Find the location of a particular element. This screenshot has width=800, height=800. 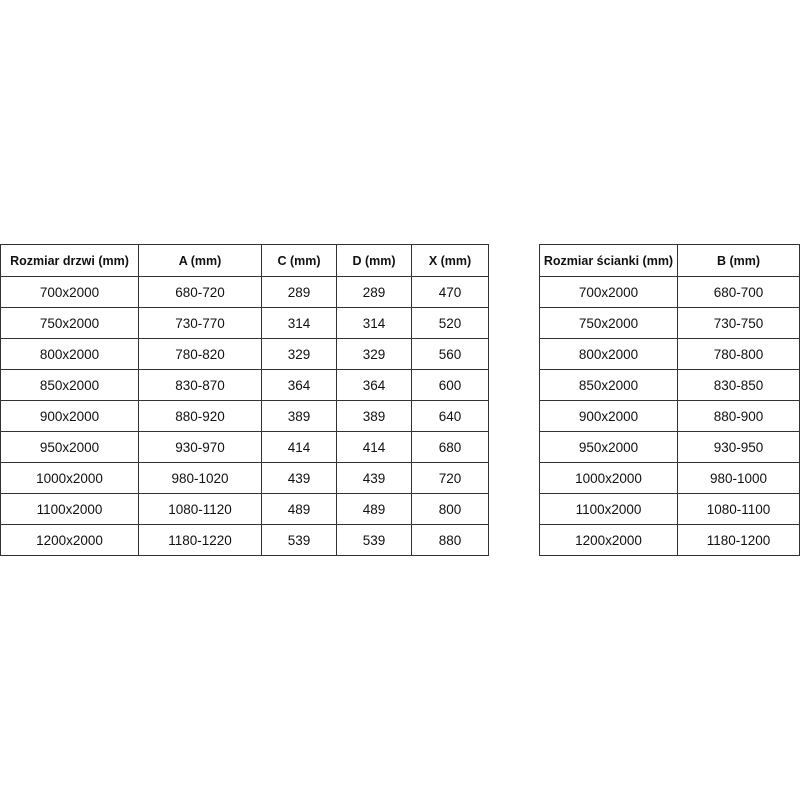

table-cell: 720 is located at coordinates (450, 478).